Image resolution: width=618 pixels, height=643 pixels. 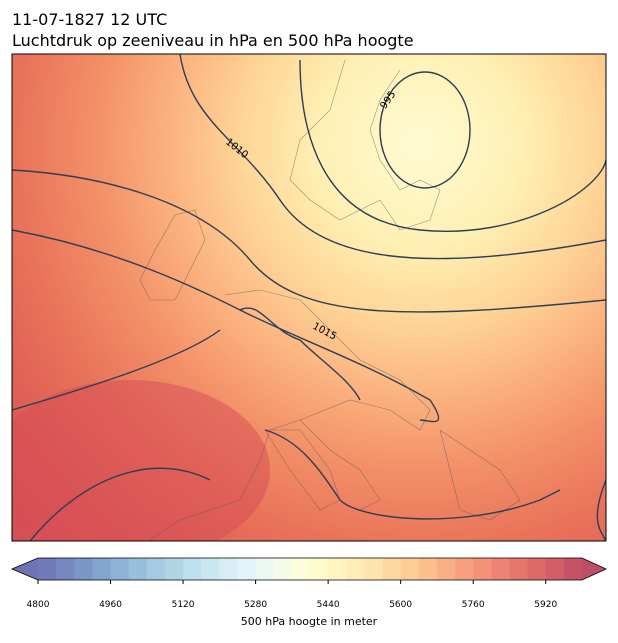 What do you see at coordinates (308, 583) in the screenshot?
I see `colorbar: 4800 4960 5120 5280 5440 5600 5760 5920` at bounding box center [308, 583].